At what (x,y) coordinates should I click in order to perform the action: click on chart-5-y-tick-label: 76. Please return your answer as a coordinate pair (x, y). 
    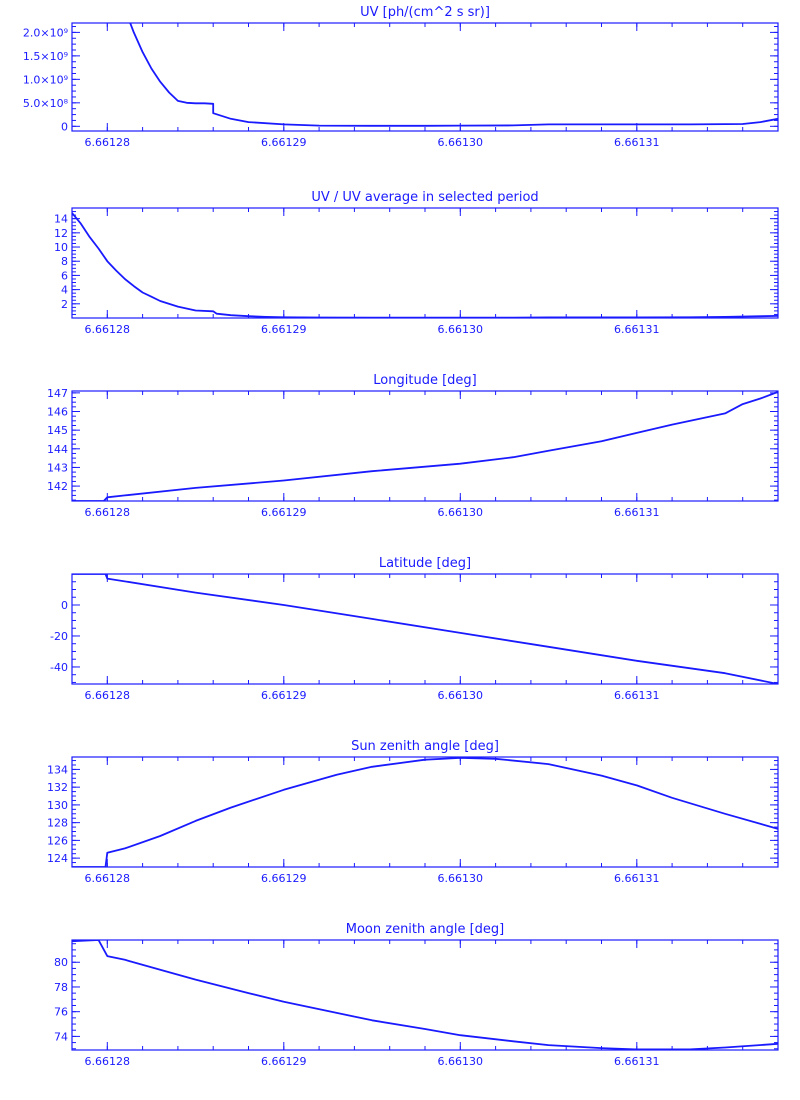
    Looking at the image, I should click on (61, 1012).